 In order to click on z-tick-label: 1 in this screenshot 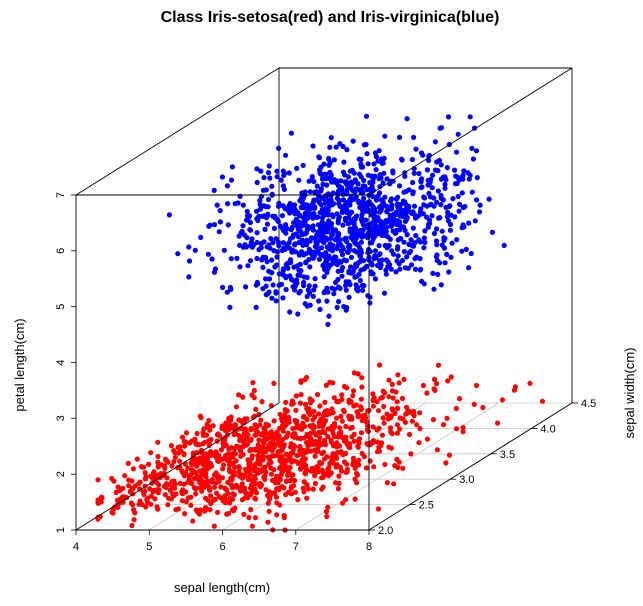, I will do `click(61, 530)`.